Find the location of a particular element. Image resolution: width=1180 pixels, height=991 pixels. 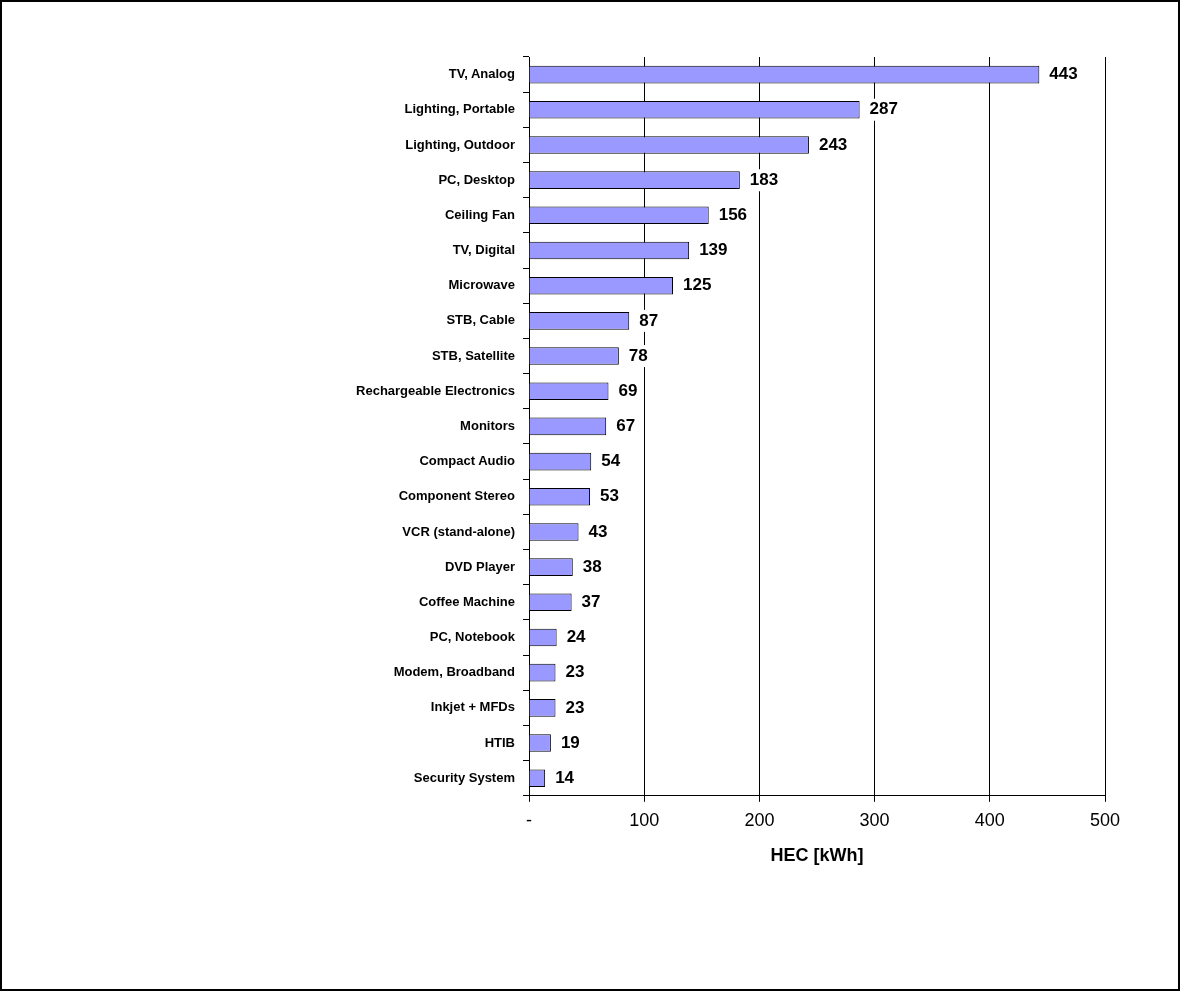

data-label: 183 is located at coordinates (764, 179).